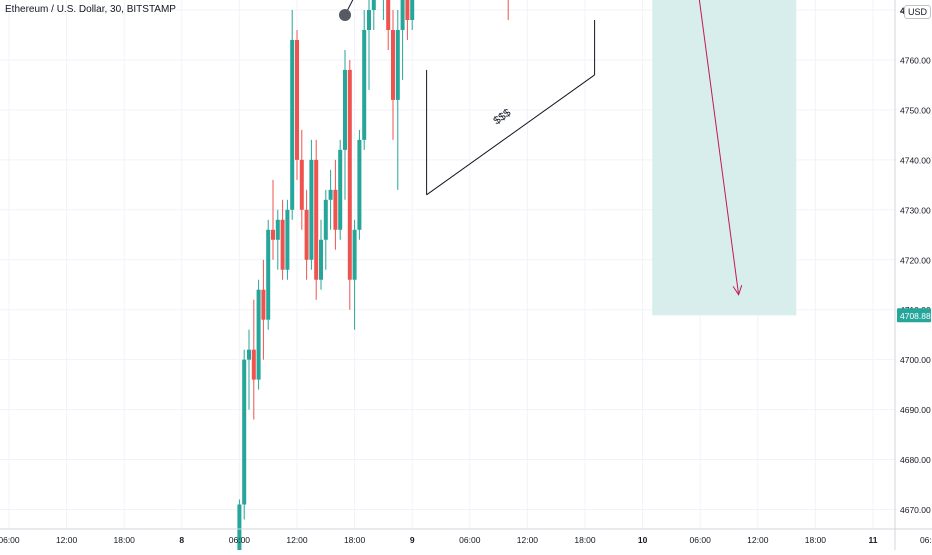  What do you see at coordinates (345, 14) in the screenshot?
I see `trendline-point` at bounding box center [345, 14].